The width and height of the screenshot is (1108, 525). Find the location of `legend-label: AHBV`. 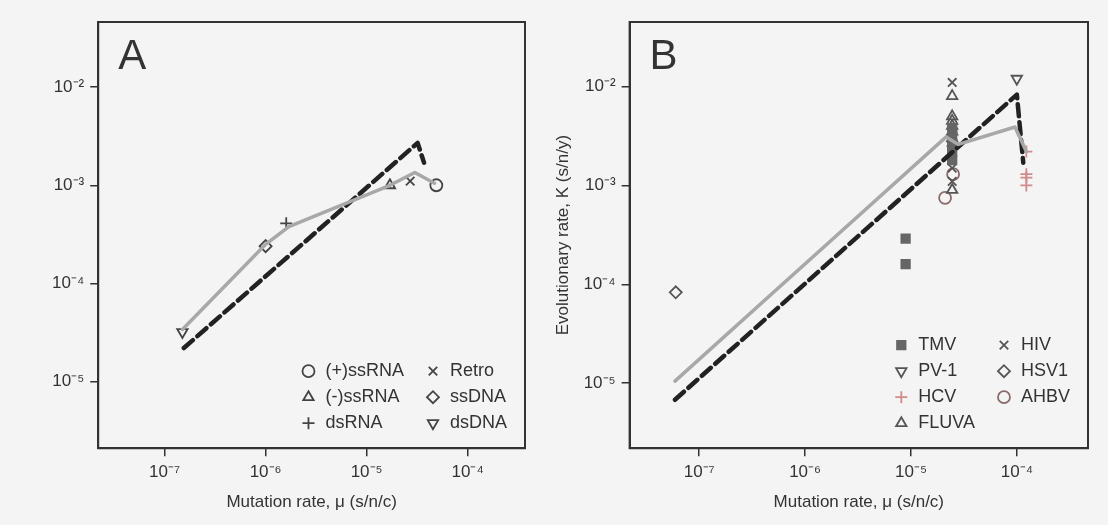

legend-label: AHBV is located at coordinates (1045, 396).